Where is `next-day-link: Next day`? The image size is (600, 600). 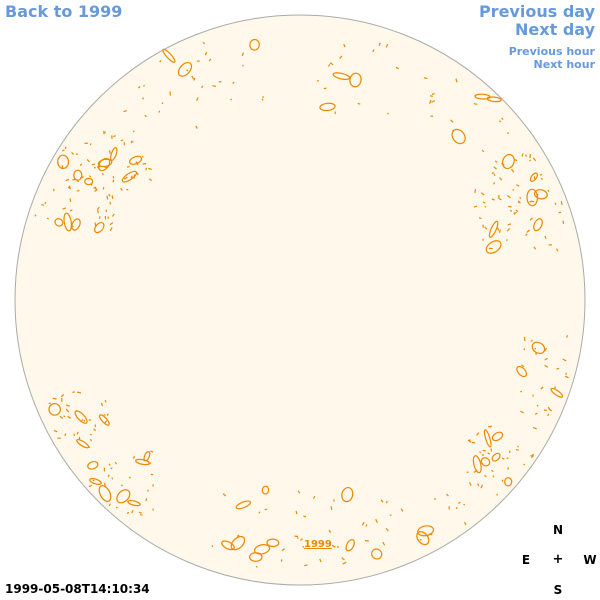
next-day-link: Next day is located at coordinates (555, 29).